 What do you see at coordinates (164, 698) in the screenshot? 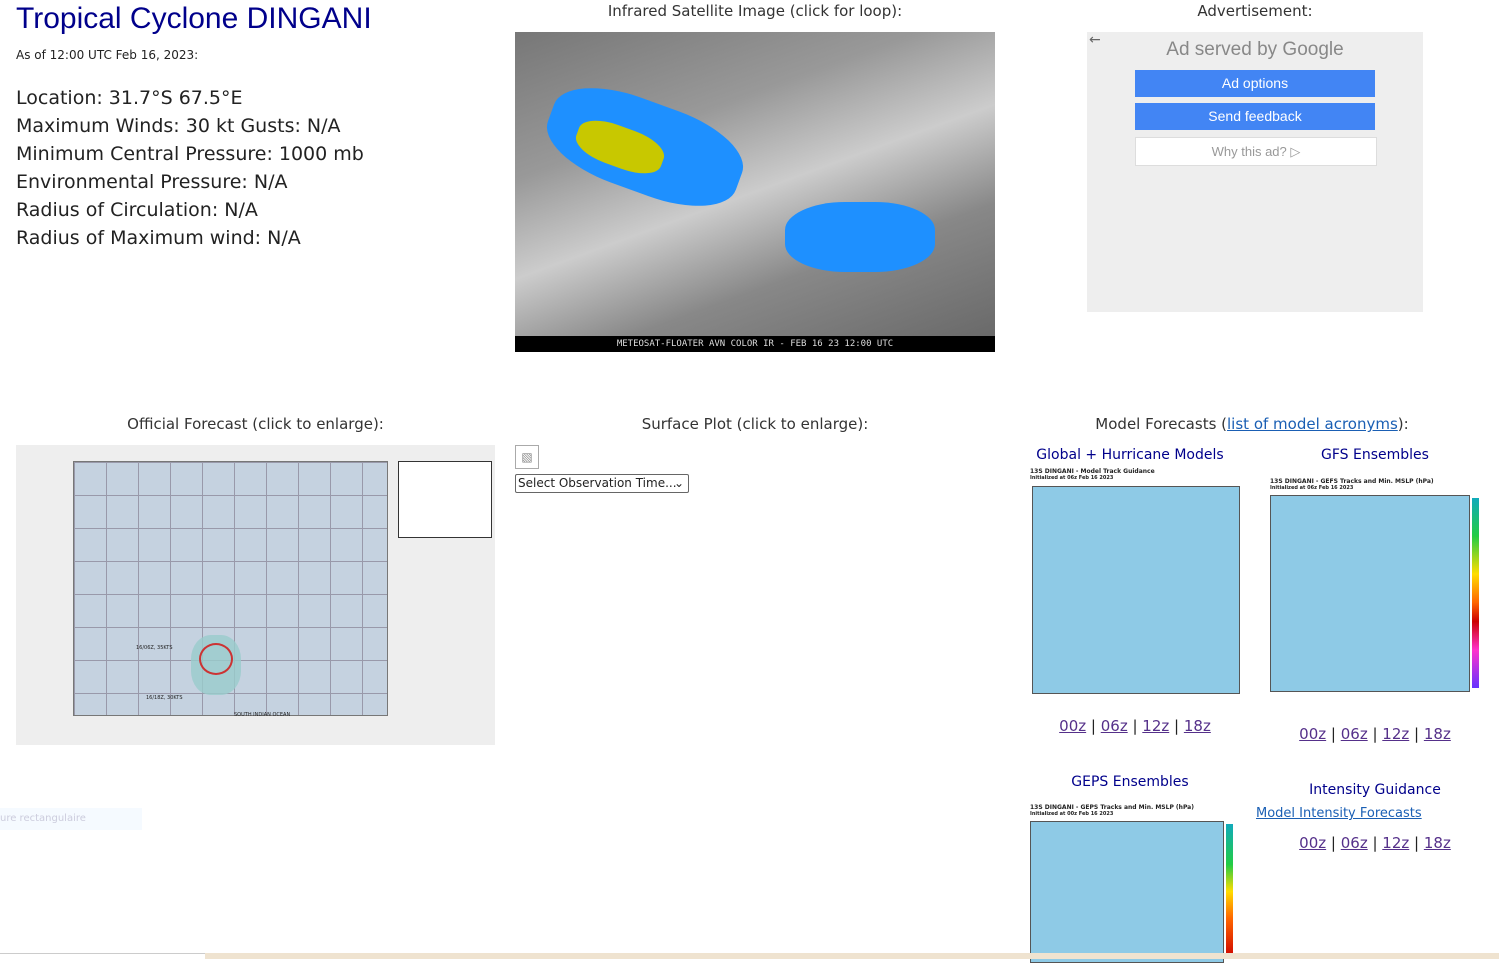
I see `forecast-label: 16/18Z, 30KTS` at bounding box center [164, 698].